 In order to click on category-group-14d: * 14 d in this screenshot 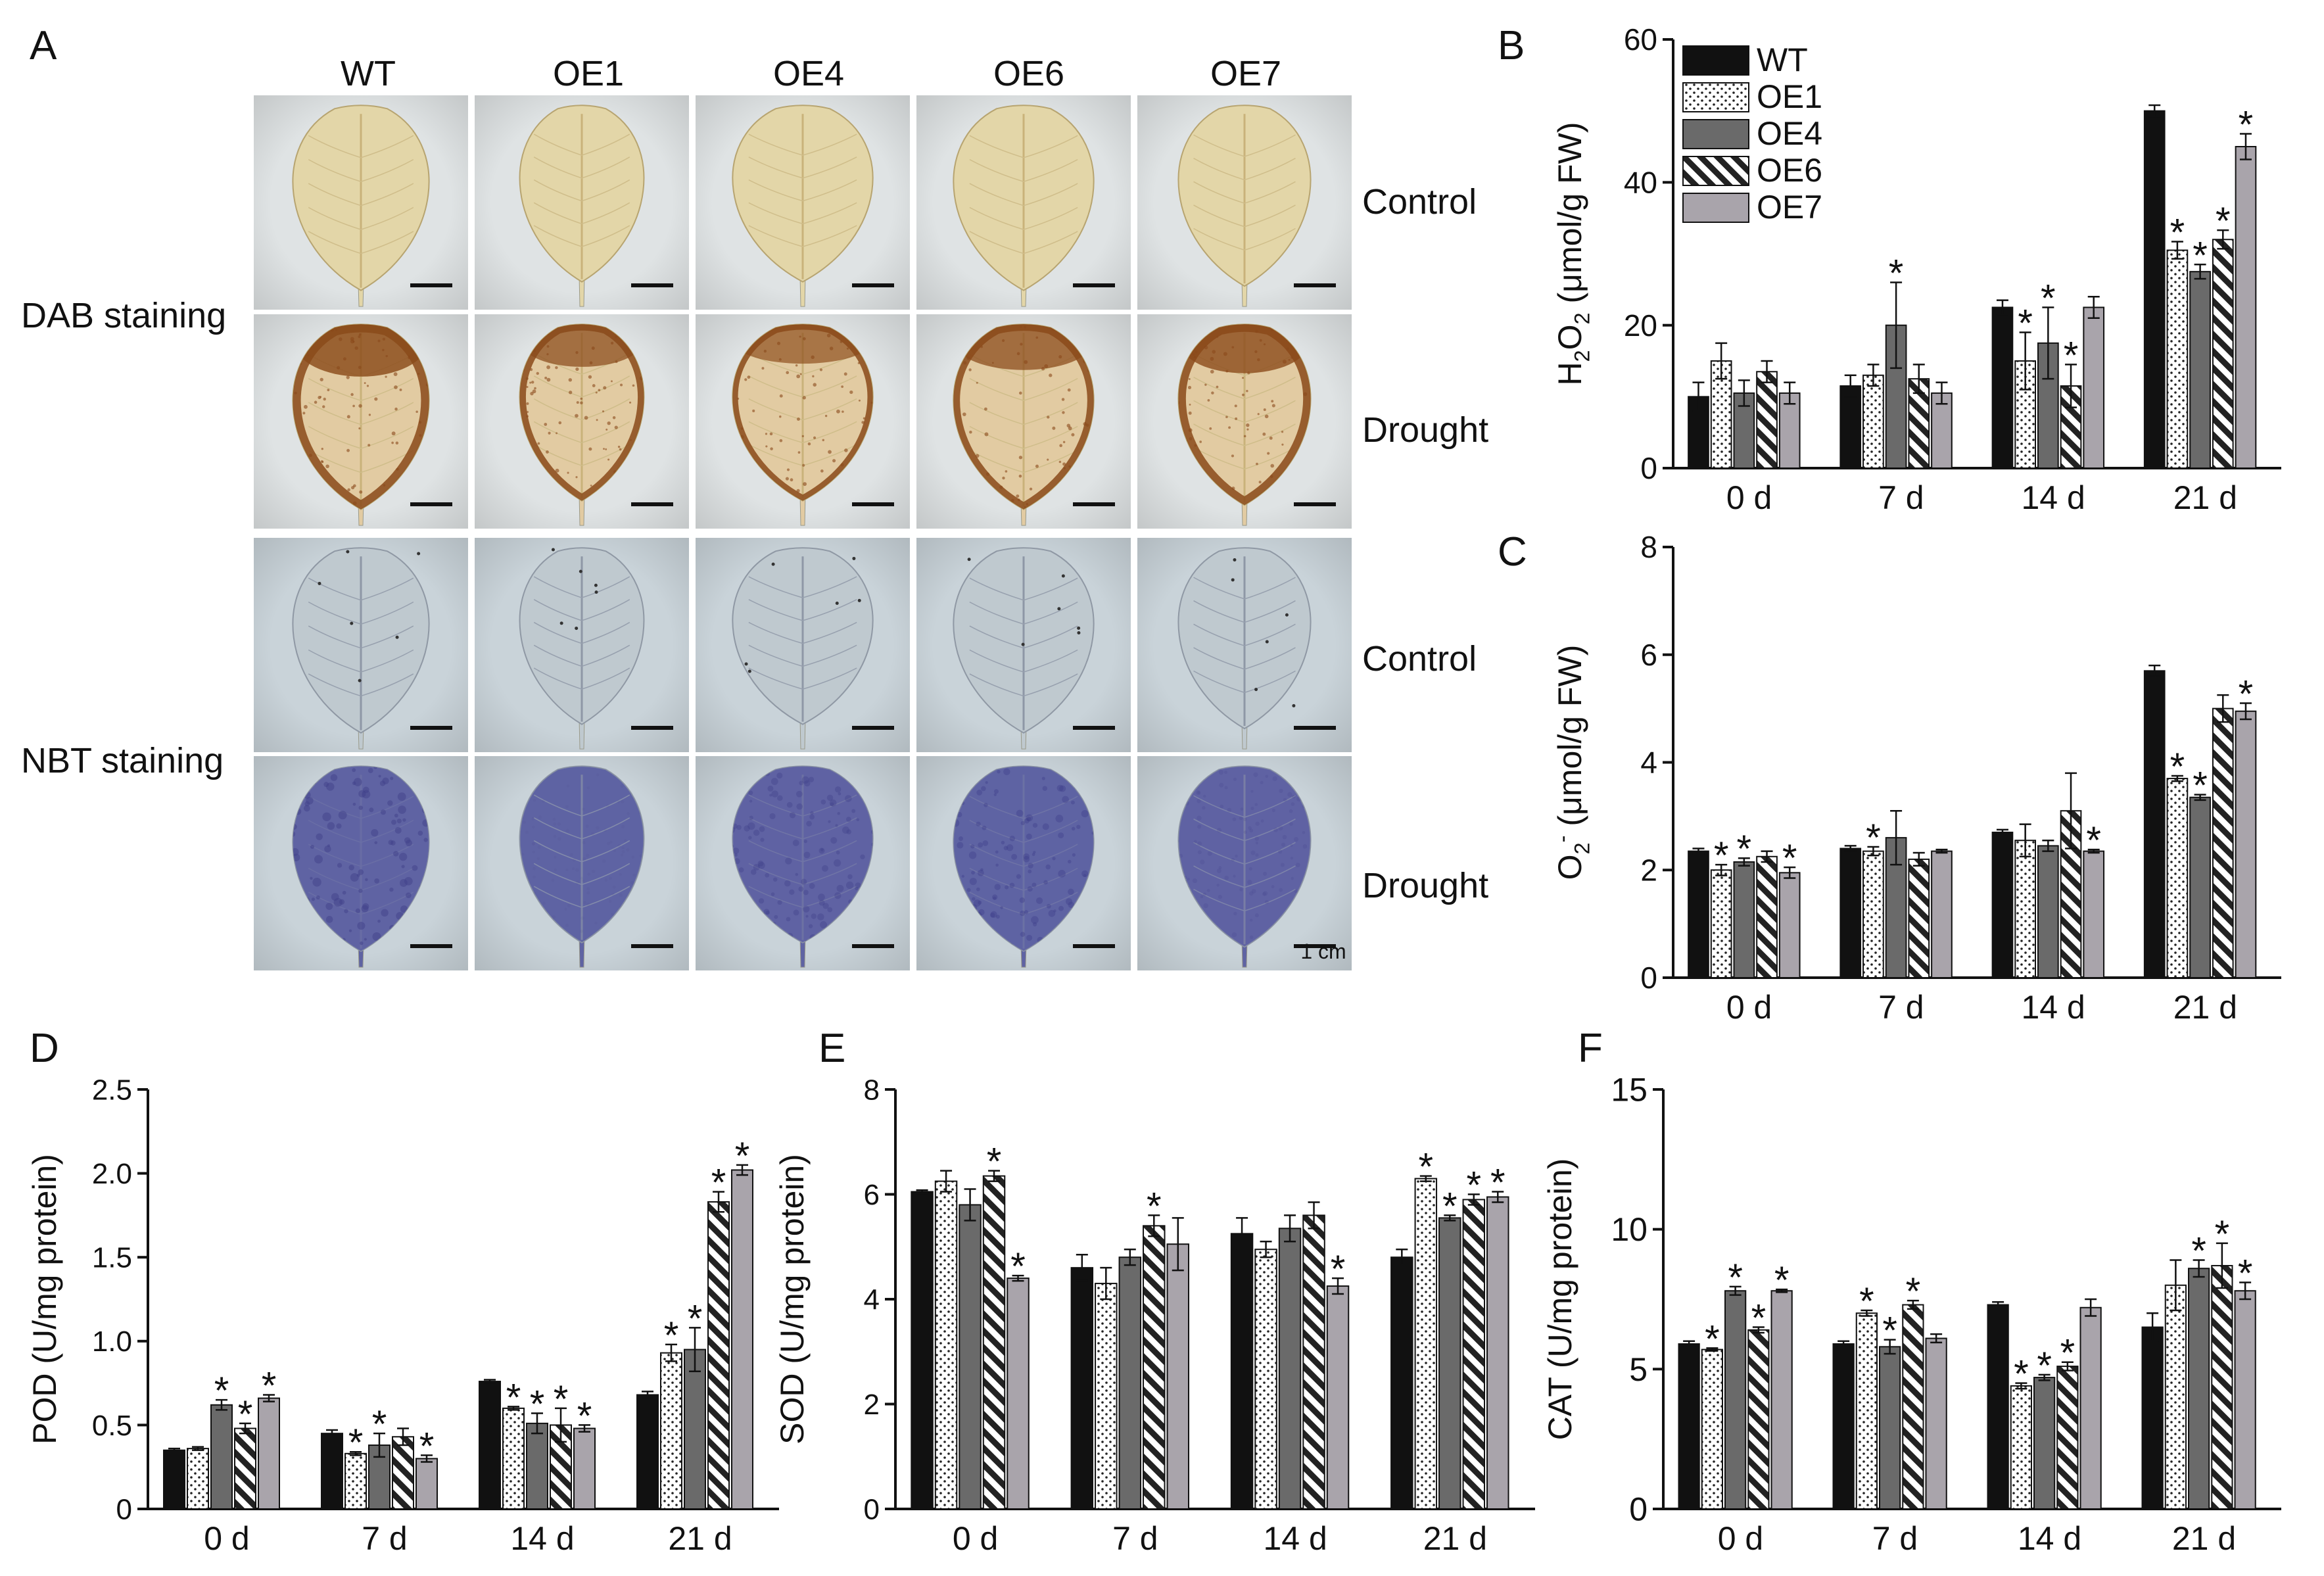, I will do `click(2048, 899)`.